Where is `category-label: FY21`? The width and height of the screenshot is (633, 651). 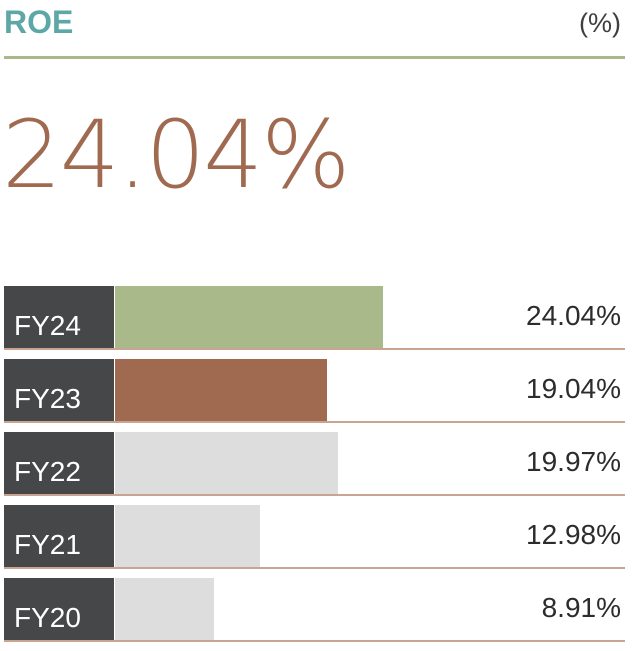
category-label: FY21 is located at coordinates (47, 544).